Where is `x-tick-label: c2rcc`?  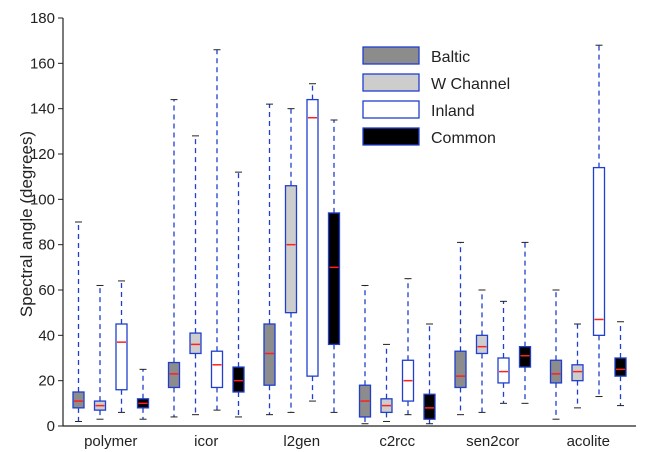
x-tick-label: c2rcc is located at coordinates (397, 441).